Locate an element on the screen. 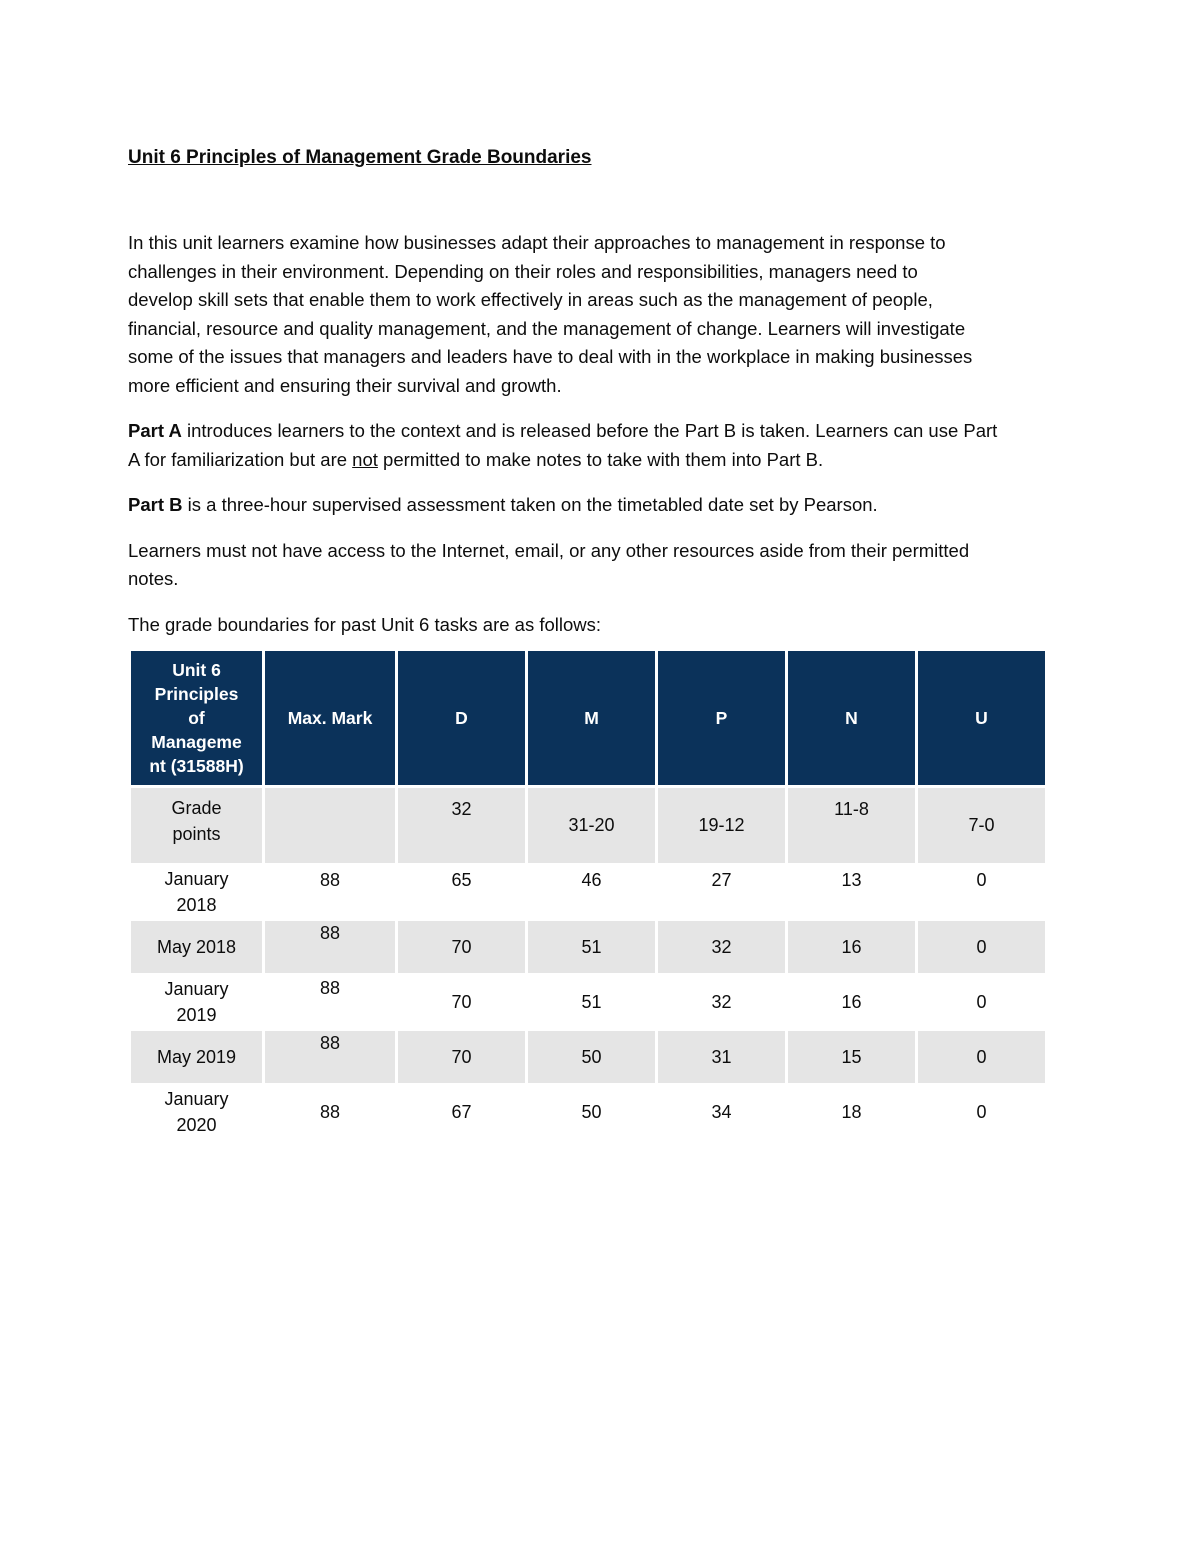 The width and height of the screenshot is (1200, 1553). january-2018-max-mark: 88 is located at coordinates (330, 892).